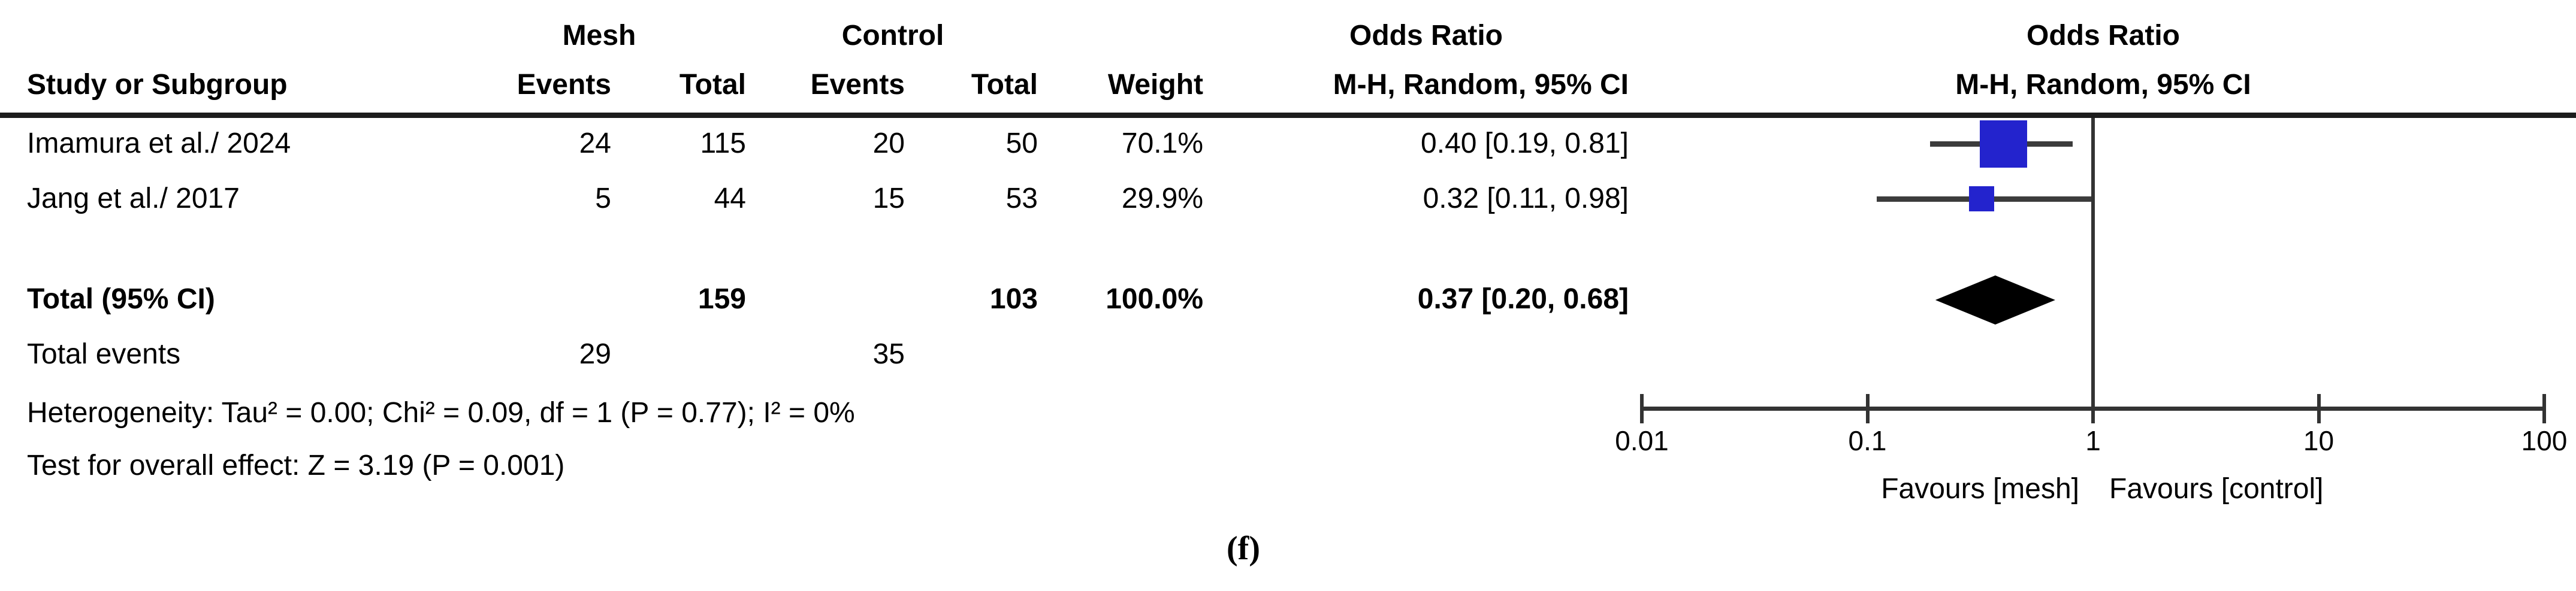 The image size is (2576, 591). Describe the element at coordinates (1525, 143) in the screenshot. I see `or-ci-text: 0.40 [0.19, 0.81]` at that location.